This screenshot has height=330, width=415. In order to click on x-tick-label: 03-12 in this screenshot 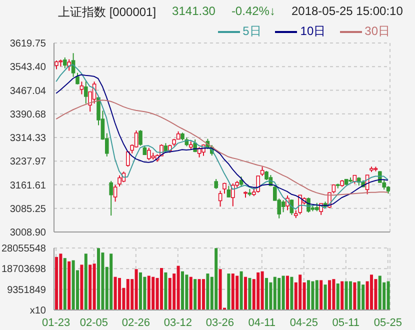, I will do `click(178, 322)`.